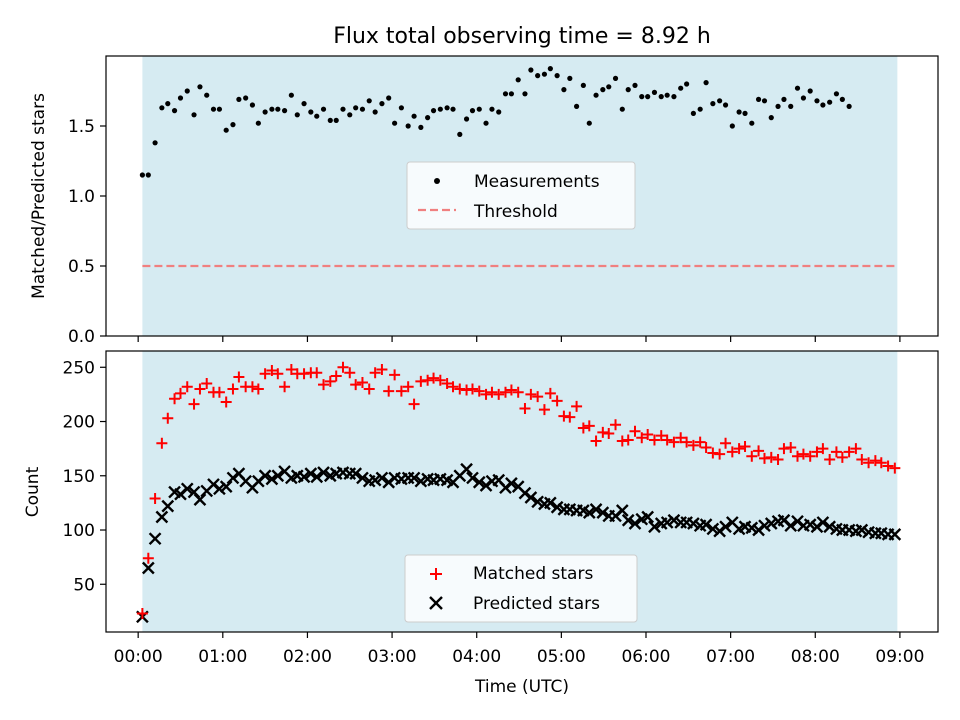 Image resolution: width=960 pixels, height=720 pixels. What do you see at coordinates (515, 212) in the screenshot?
I see `legend-threshold-label: Threshold` at bounding box center [515, 212].